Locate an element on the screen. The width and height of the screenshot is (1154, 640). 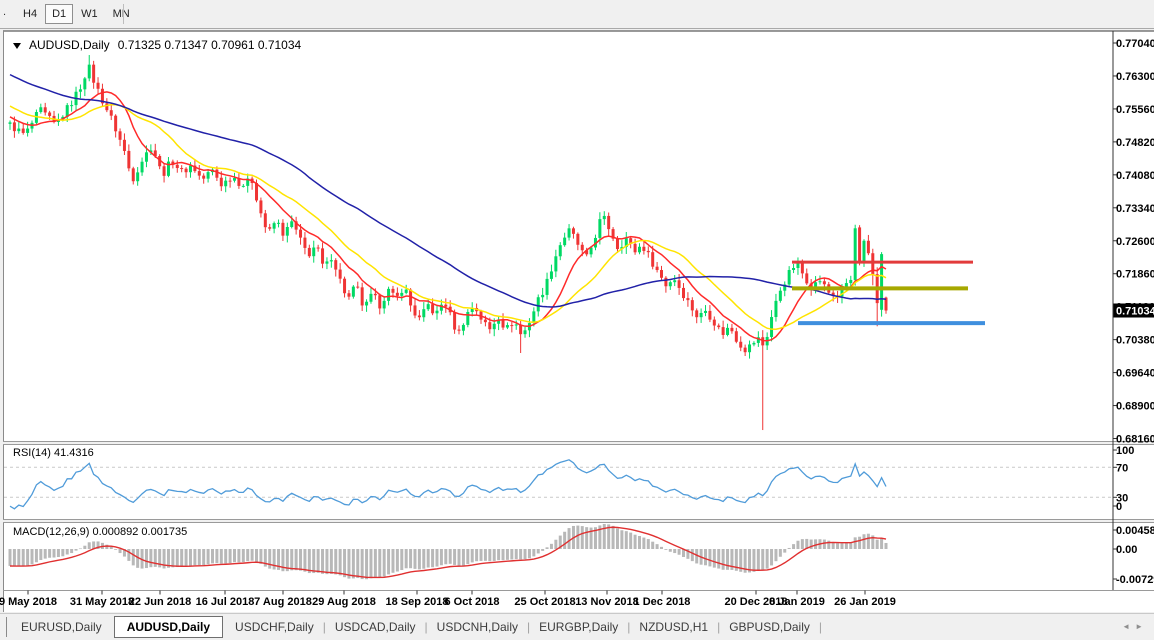
date-label: 6 Oct 2018 is located at coordinates (471, 602).